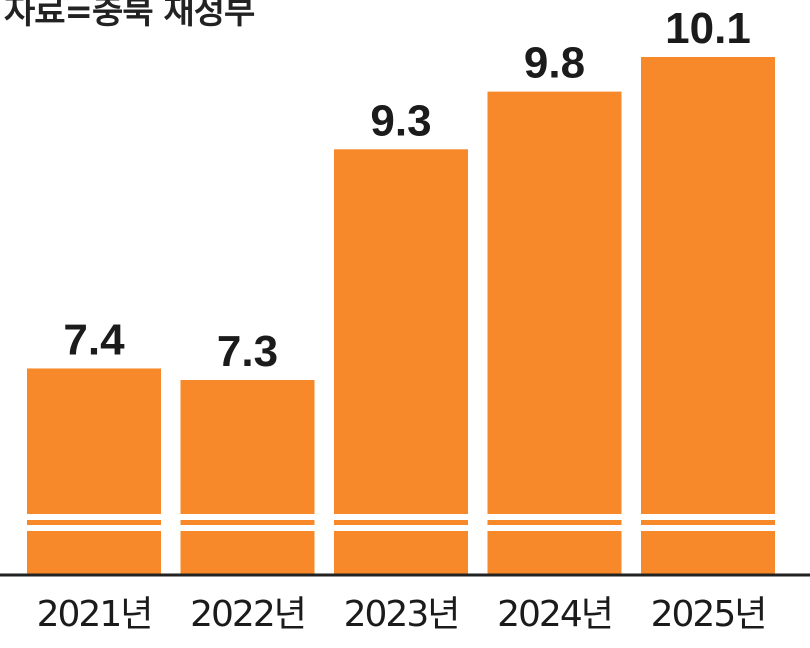 This screenshot has height=648, width=810. Describe the element at coordinates (554, 63) in the screenshot. I see `data-label: 9.8` at that location.